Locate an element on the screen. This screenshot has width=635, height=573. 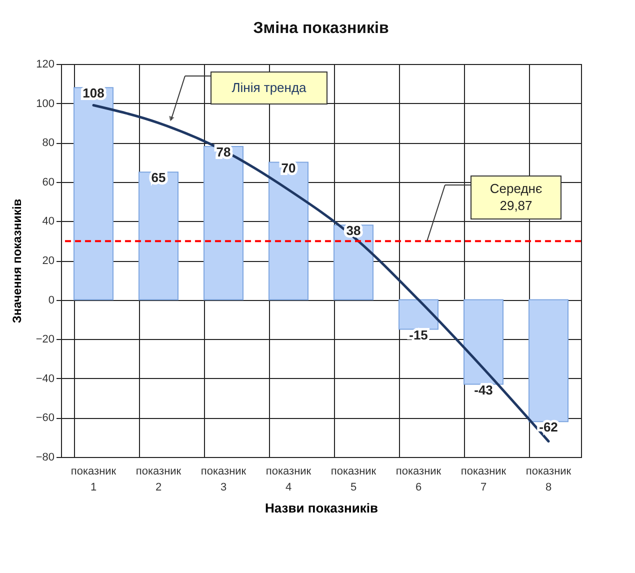
x-tick-label: показник 8 is located at coordinates (549, 480).